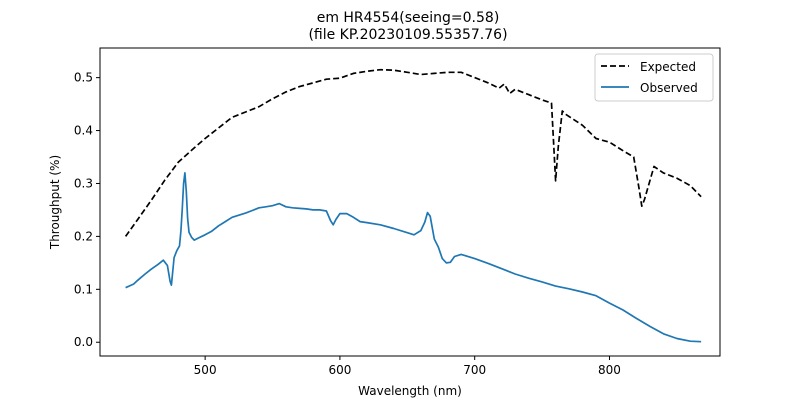 The height and width of the screenshot is (400, 800). Describe the element at coordinates (83, 236) in the screenshot. I see `y-tick-label: 0.2` at that location.